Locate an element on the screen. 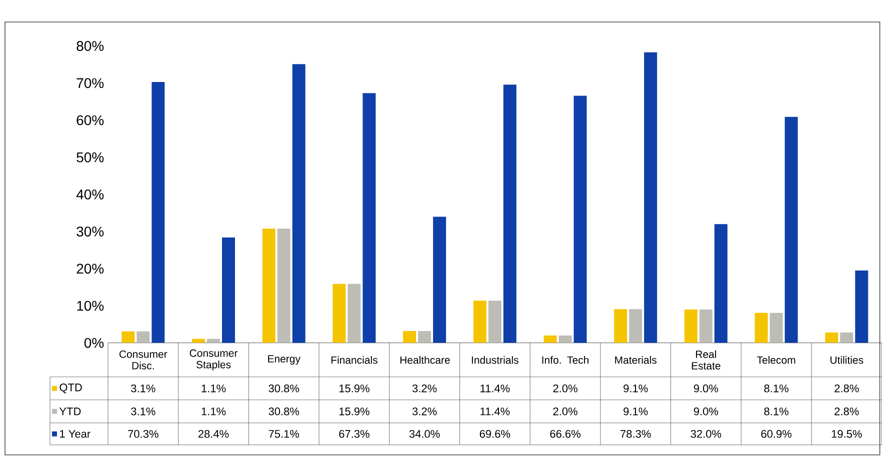  data-label: 70.3% is located at coordinates (143, 434).